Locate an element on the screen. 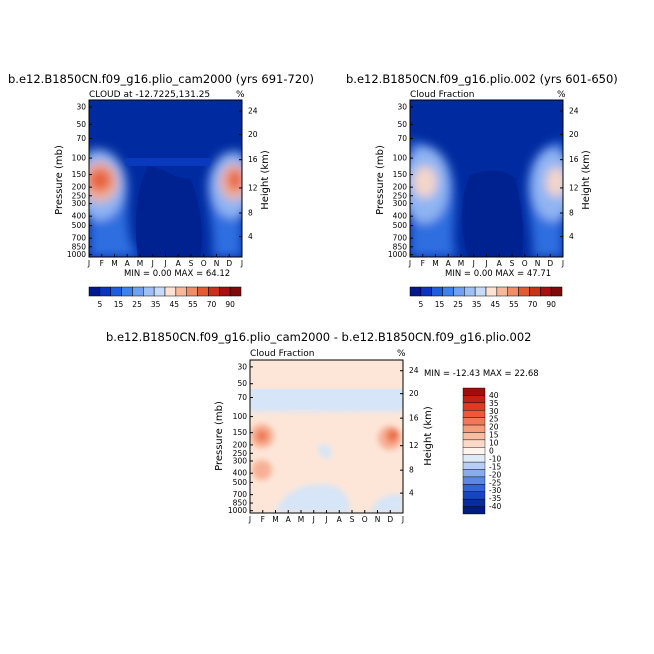  y-tick-label: 100 is located at coordinates (240, 416).